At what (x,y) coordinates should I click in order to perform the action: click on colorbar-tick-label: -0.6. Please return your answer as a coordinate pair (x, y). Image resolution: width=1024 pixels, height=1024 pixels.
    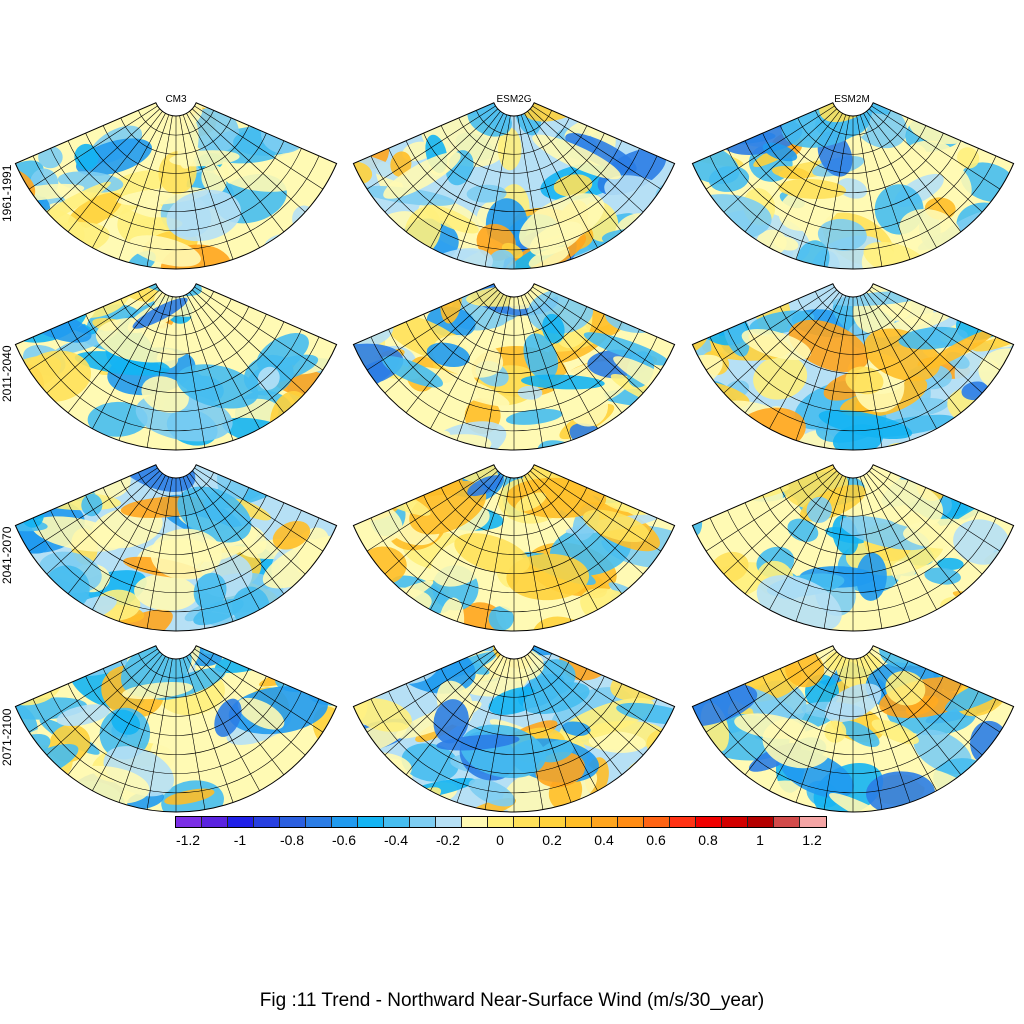
    Looking at the image, I should click on (344, 840).